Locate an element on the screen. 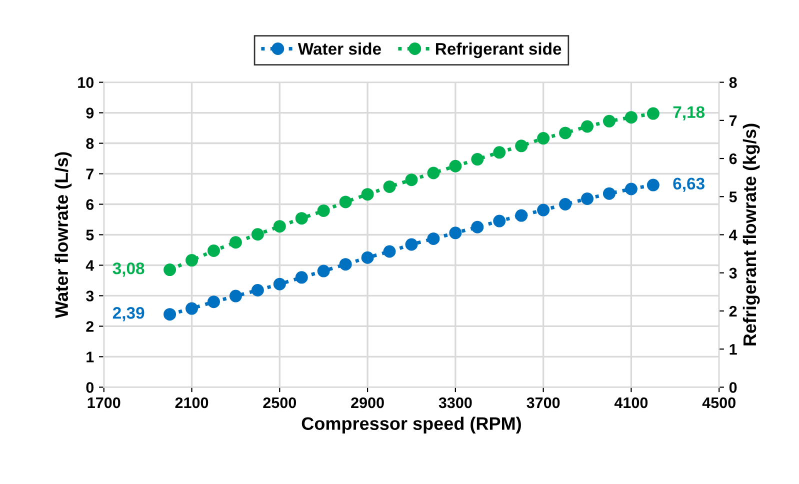 The width and height of the screenshot is (799, 484). y-tick-label: 6 is located at coordinates (90, 204).